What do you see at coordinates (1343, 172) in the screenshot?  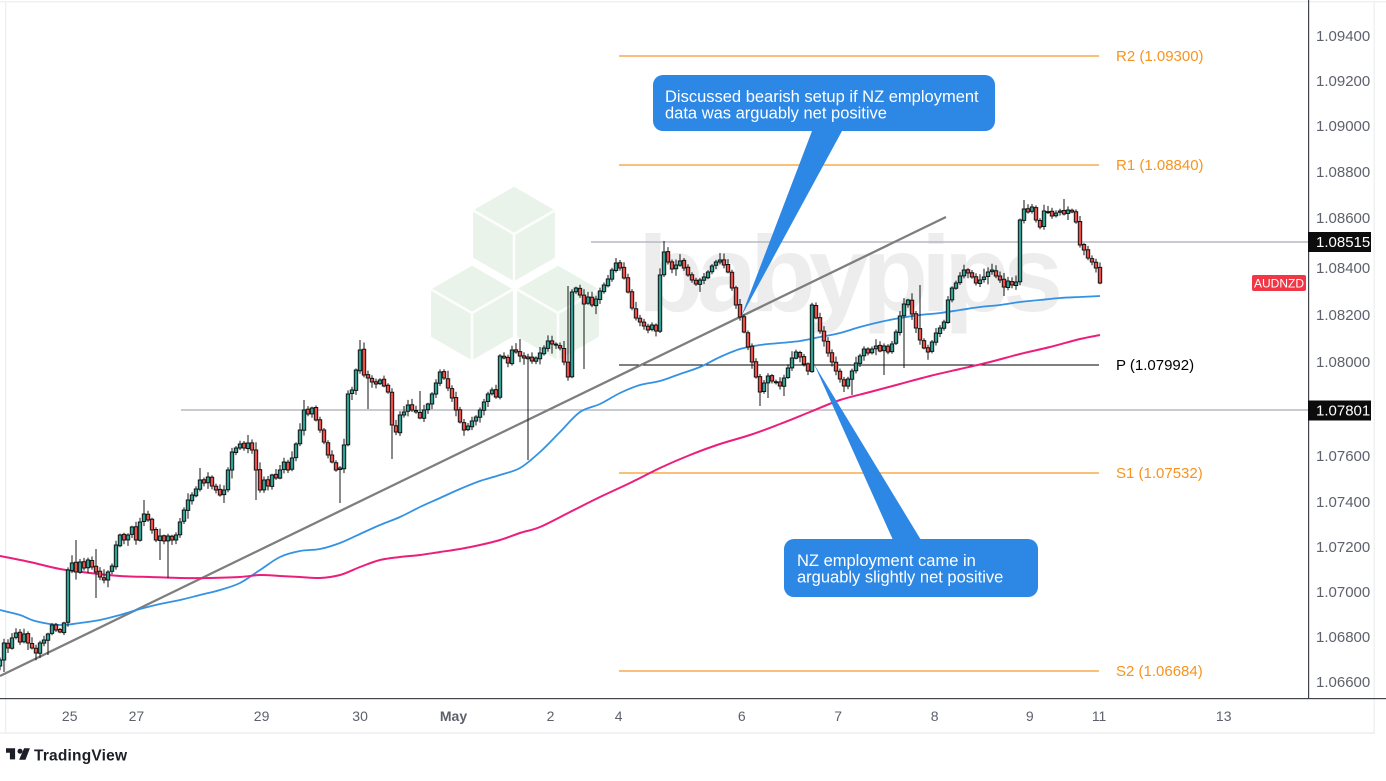 I see `svg-text: 1.08800` at bounding box center [1343, 172].